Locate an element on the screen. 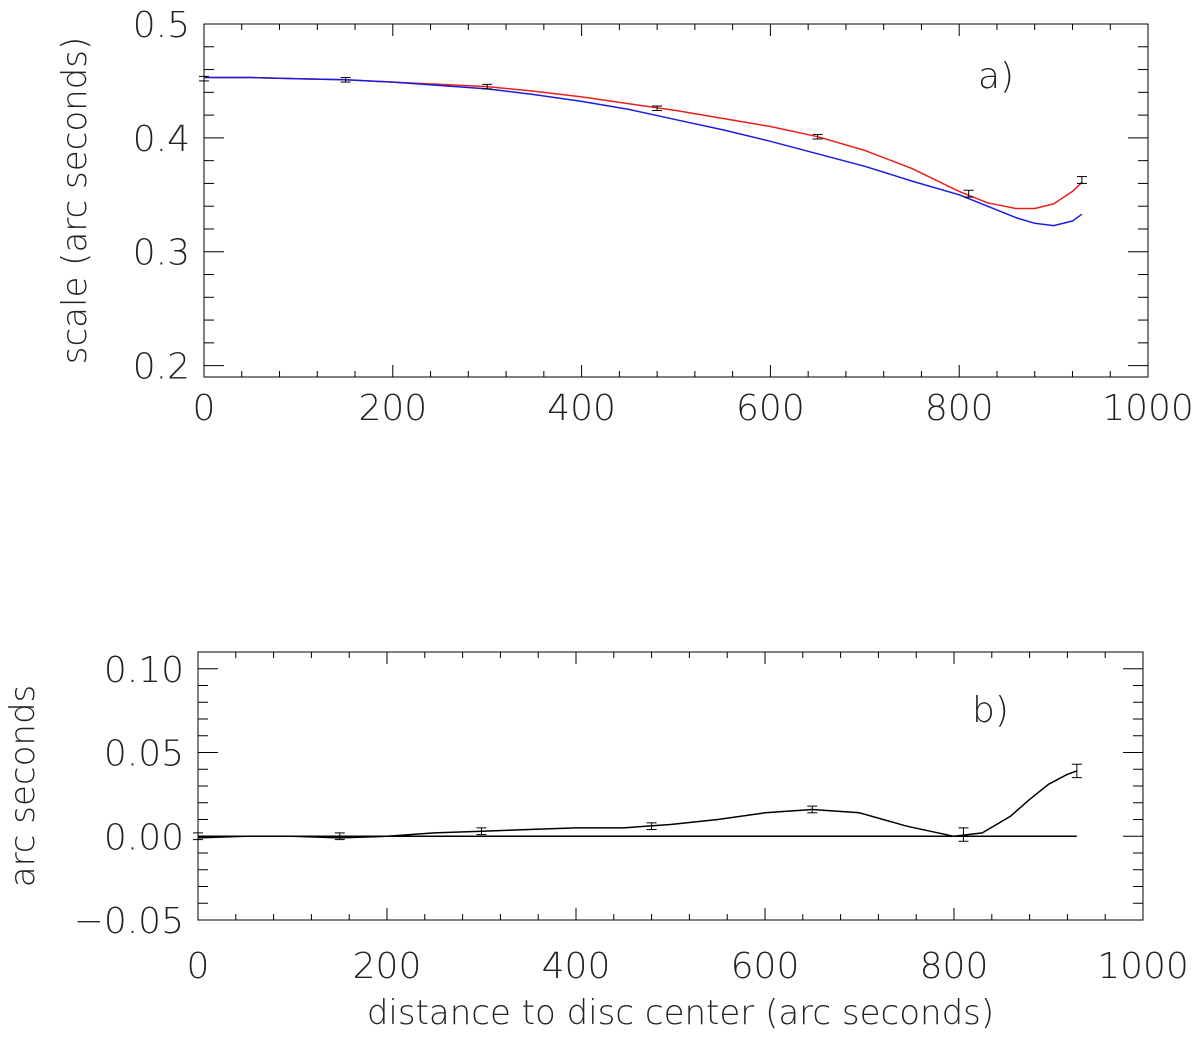 Image resolution: width=1200 pixels, height=1041 pixels. y-tick-label: 0.3 is located at coordinates (161, 253).